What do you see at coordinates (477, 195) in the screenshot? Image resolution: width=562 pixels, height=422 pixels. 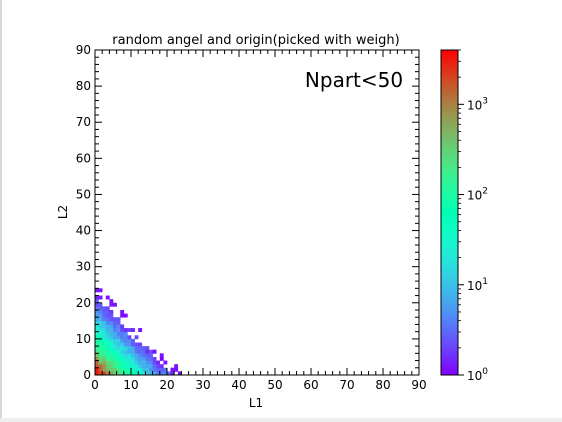 I see `colorbar-tick-label: 10²` at bounding box center [477, 195].